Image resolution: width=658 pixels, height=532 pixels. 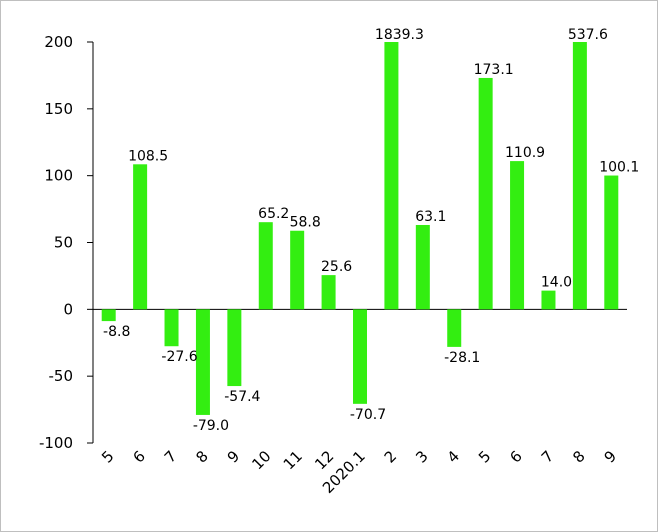 I want to click on x-tick-label: 2, so click(x=390, y=456).